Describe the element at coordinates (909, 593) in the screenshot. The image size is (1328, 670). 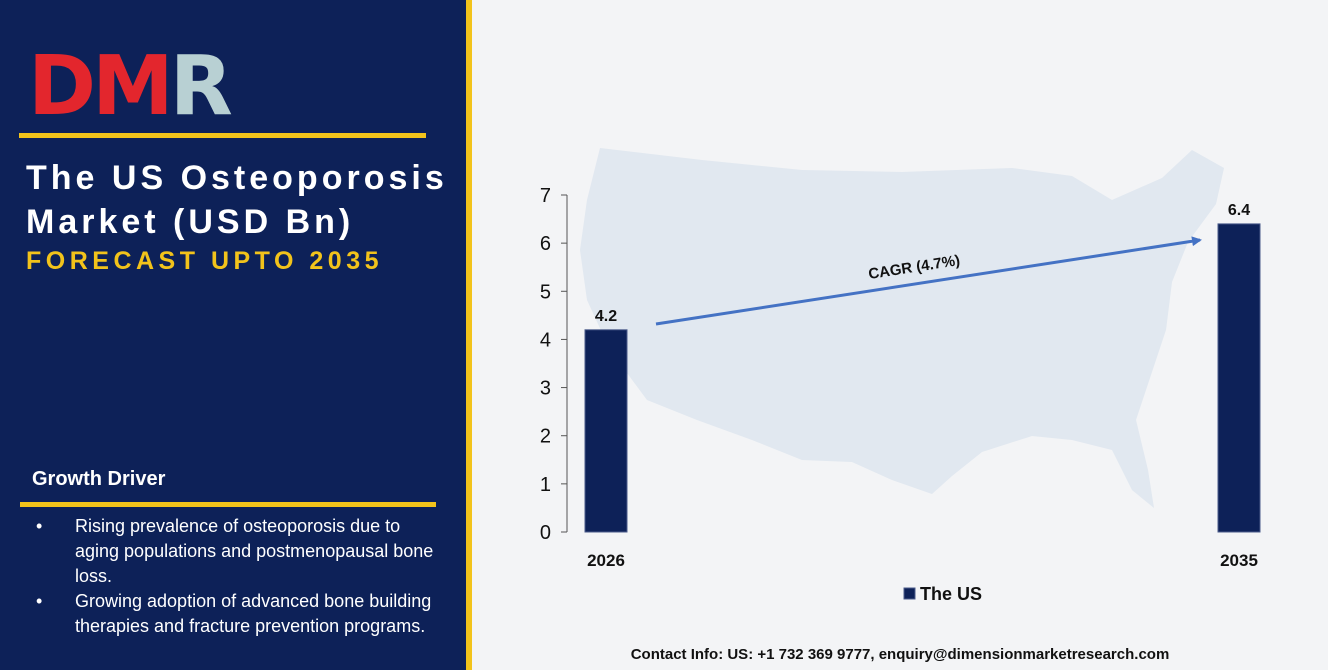
I see `legend-swatch-icon` at that location.